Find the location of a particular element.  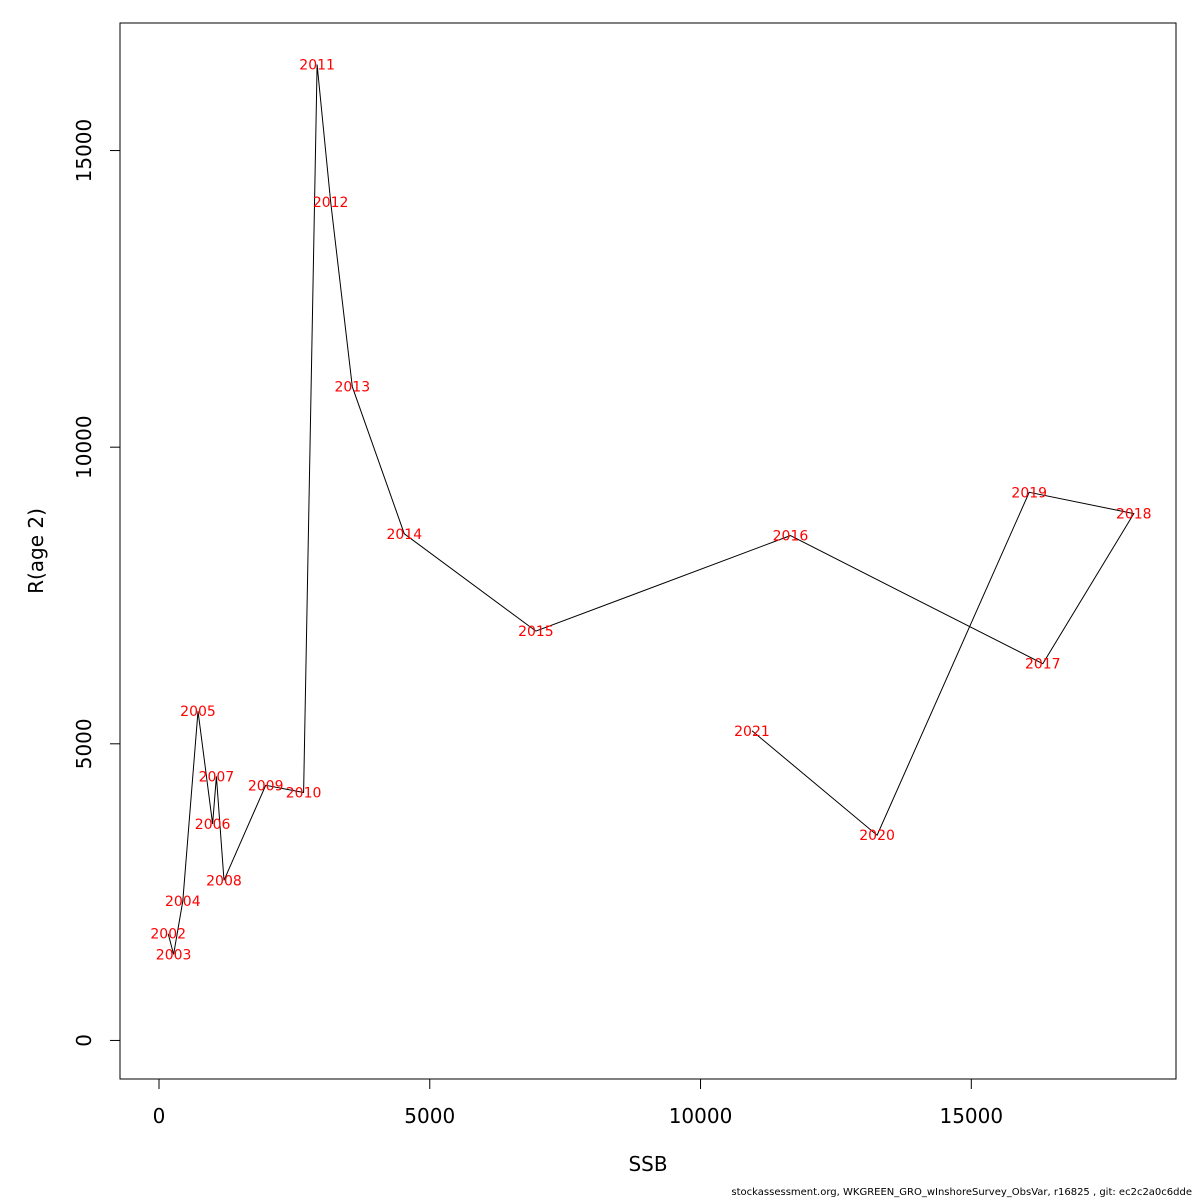

point-label-2017: 2017 is located at coordinates (1043, 665).